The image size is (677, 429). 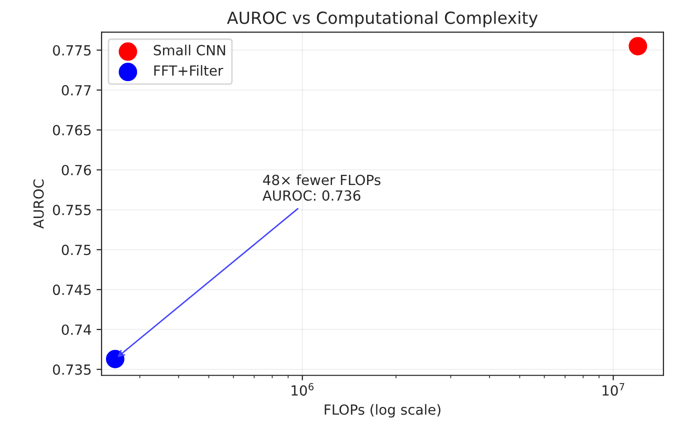 What do you see at coordinates (76, 250) in the screenshot?
I see `y-tick-label: 0.75` at bounding box center [76, 250].